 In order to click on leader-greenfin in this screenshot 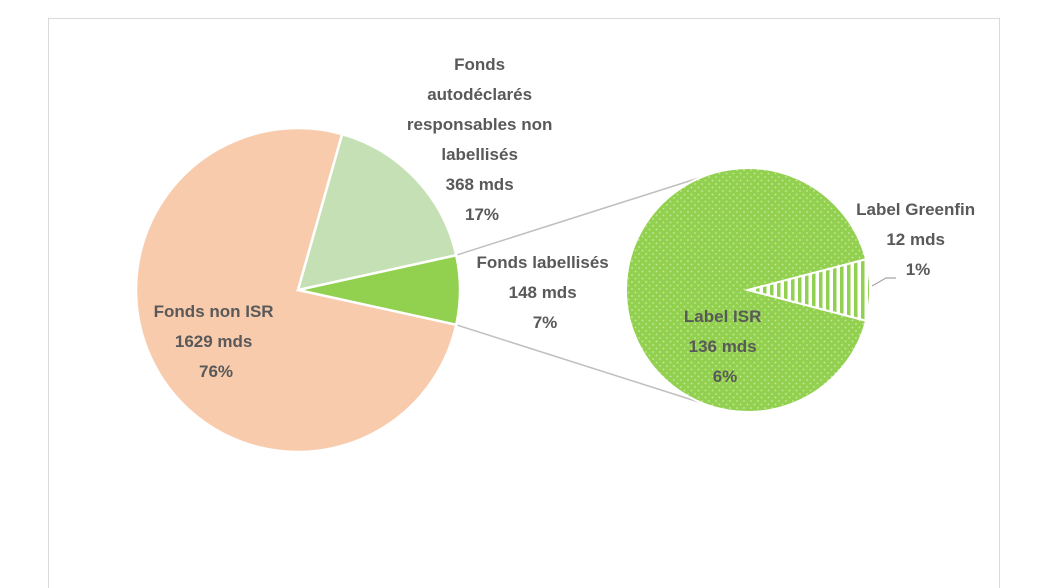, I will do `click(883, 282)`.